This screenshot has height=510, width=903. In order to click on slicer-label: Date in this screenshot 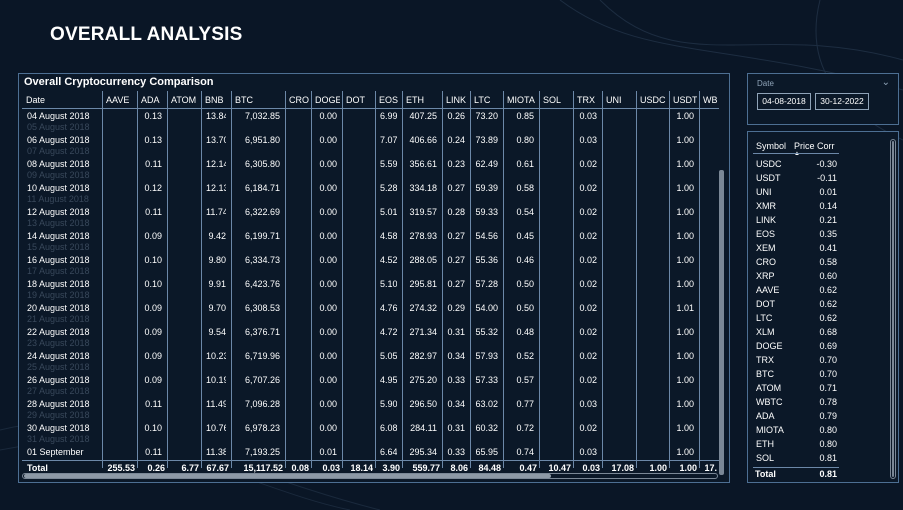, I will do `click(765, 83)`.